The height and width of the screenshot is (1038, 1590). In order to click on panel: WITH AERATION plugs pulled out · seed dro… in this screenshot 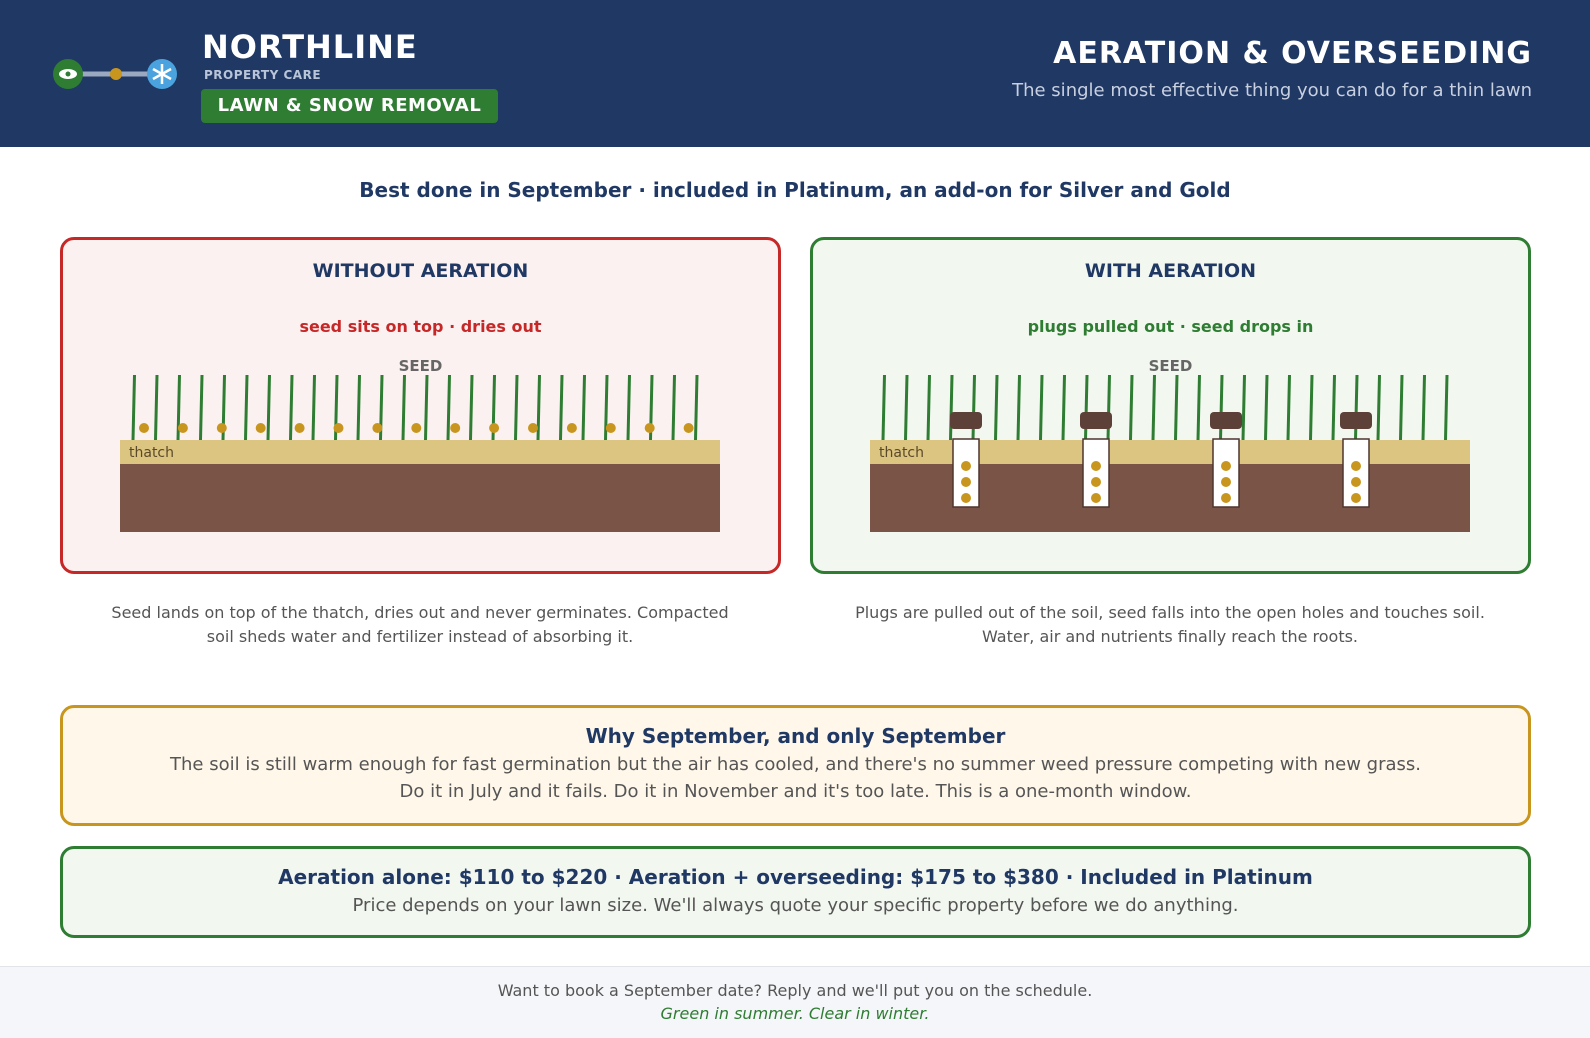, I will do `click(1170, 405)`.